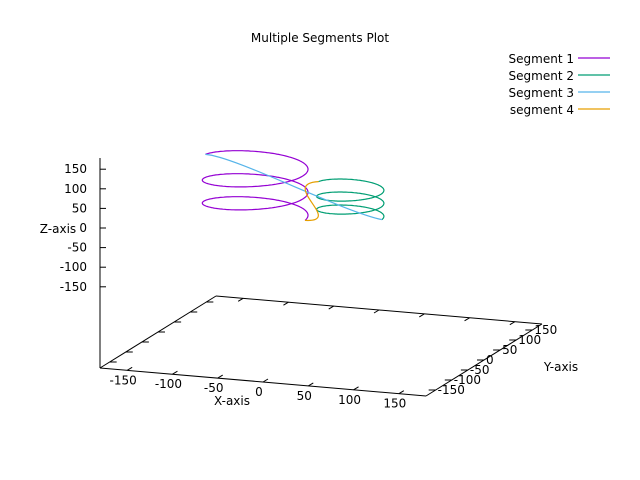 Image resolution: width=640 pixels, height=480 pixels. What do you see at coordinates (73, 267) in the screenshot?
I see `z-tick-label-5: -100` at bounding box center [73, 267].